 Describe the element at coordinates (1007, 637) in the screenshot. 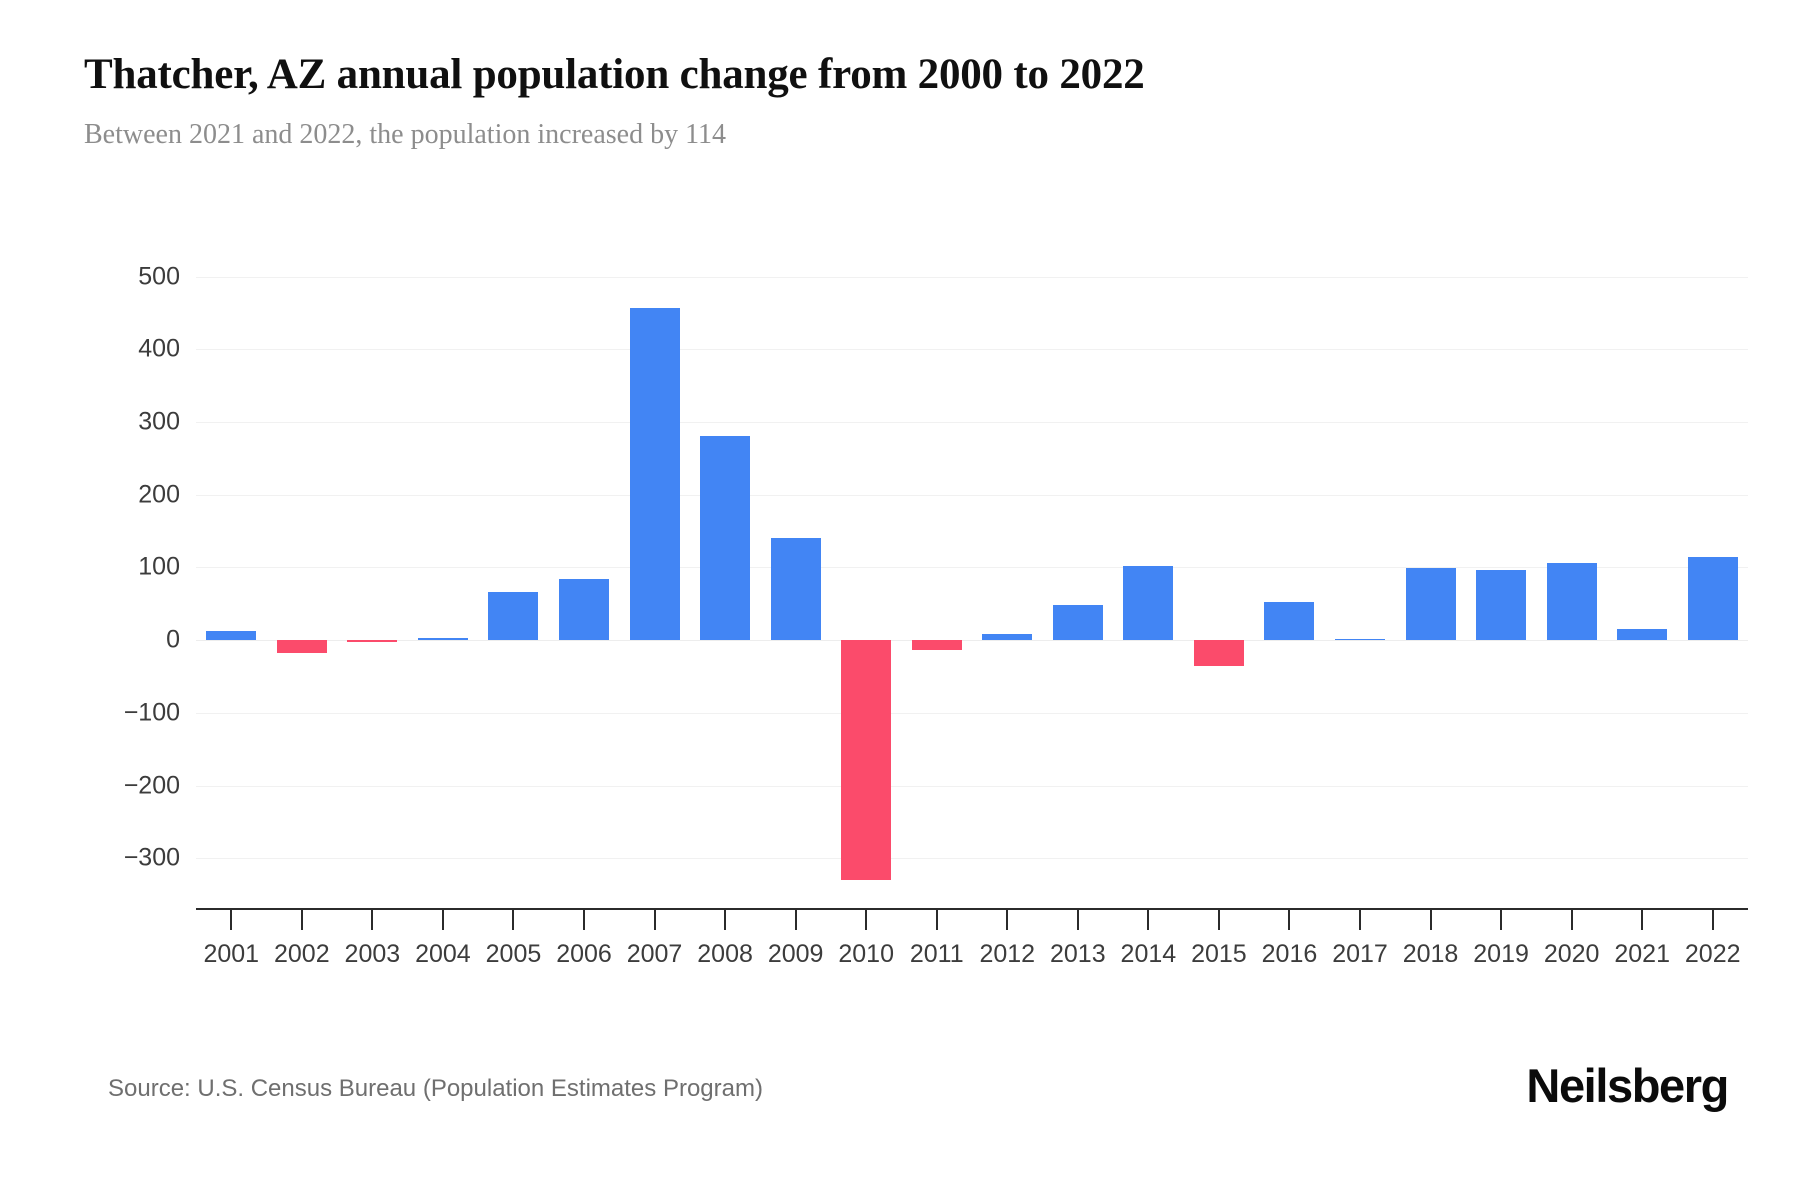

I see `bar-2012` at that location.